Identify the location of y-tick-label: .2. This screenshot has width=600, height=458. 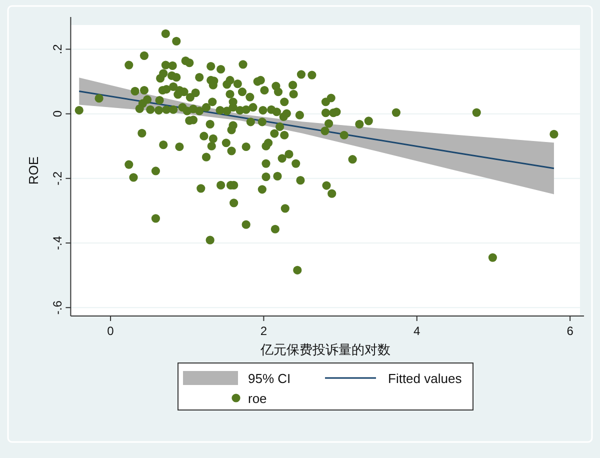
(57, 49).